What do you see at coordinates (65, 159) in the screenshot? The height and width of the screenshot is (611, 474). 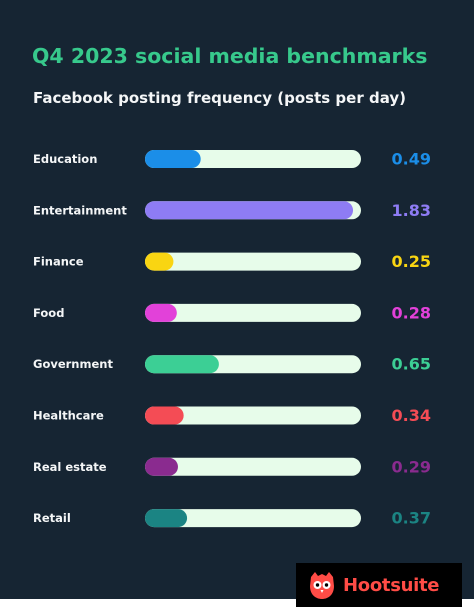 I see `category-label: Education` at bounding box center [65, 159].